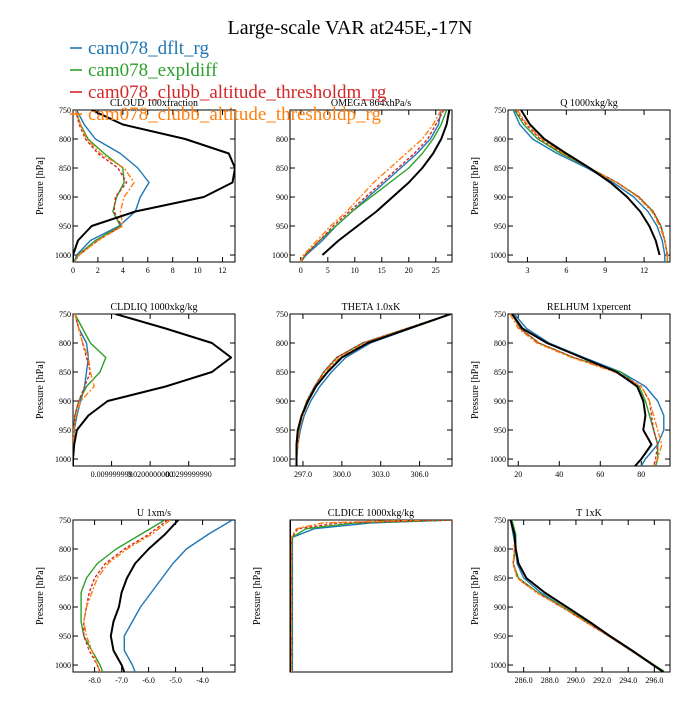  What do you see at coordinates (123, 270) in the screenshot?
I see `x-tick-label: 4` at bounding box center [123, 270].